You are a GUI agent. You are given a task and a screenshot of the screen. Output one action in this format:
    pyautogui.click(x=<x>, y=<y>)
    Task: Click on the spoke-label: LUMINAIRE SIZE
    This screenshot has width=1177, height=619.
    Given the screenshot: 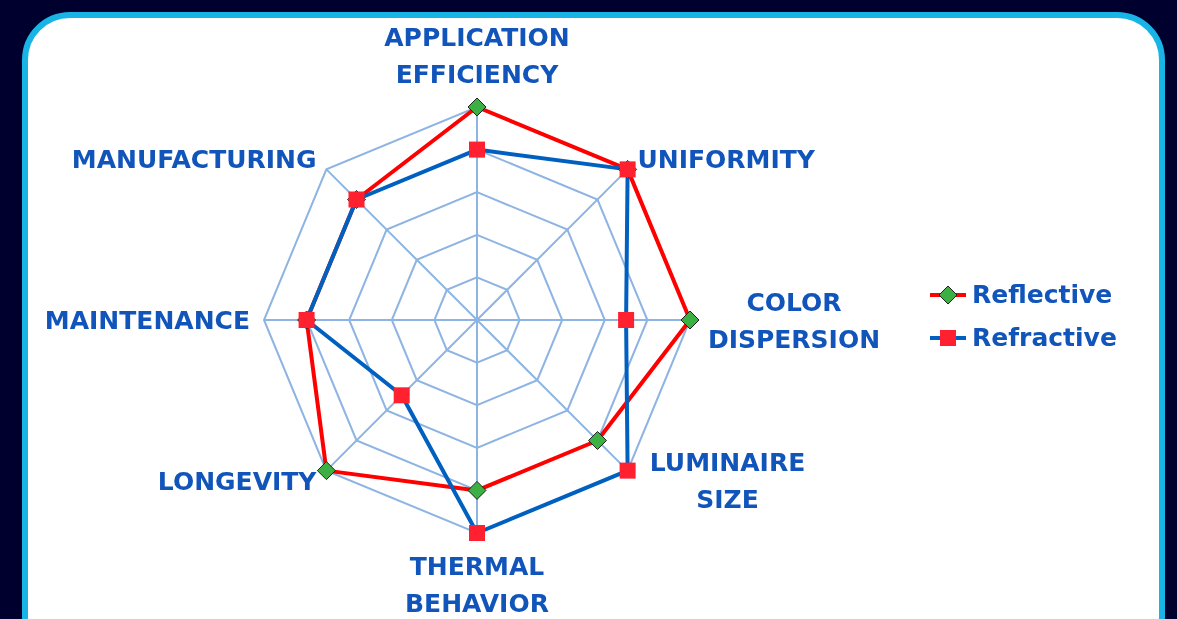 What is the action you would take?
    pyautogui.click(x=727, y=481)
    